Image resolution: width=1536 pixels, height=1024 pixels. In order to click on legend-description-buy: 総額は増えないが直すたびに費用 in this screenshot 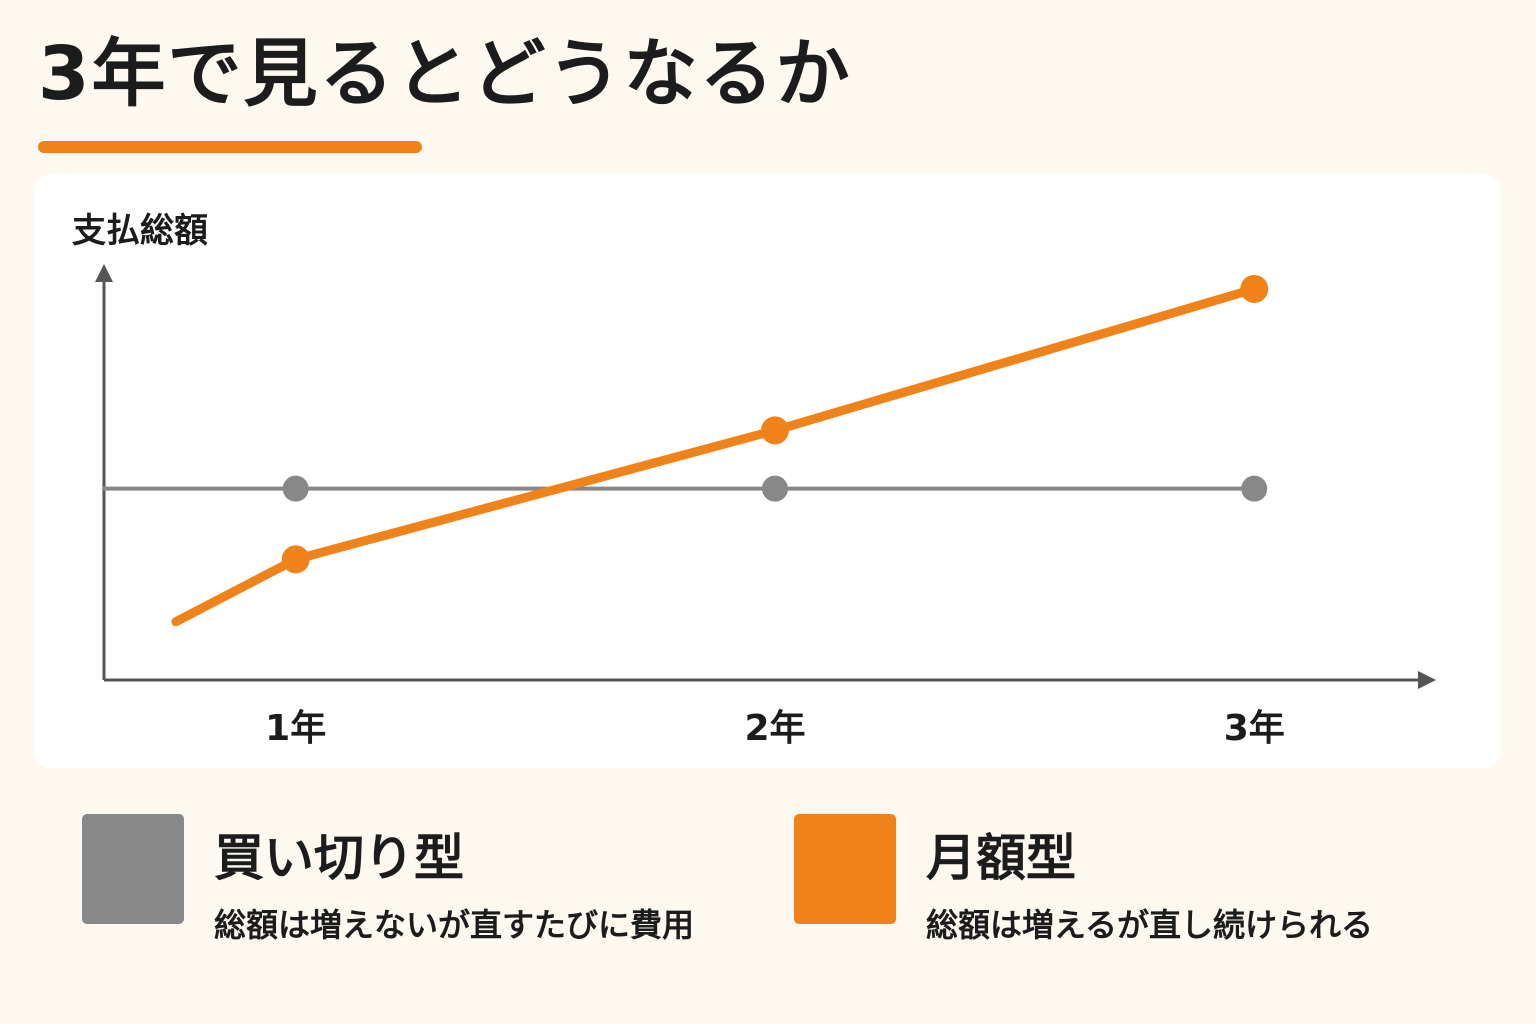, I will do `click(454, 925)`.